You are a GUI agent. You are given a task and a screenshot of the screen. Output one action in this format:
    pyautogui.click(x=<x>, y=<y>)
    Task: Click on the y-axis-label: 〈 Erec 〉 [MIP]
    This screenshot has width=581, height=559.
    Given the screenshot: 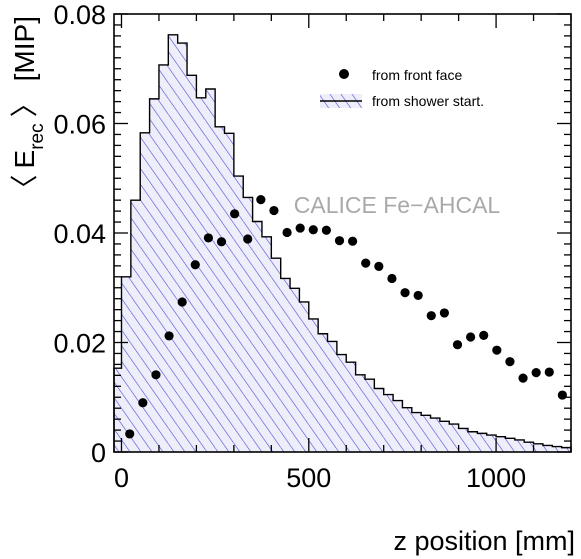 What is the action you would take?
    pyautogui.click(x=28, y=109)
    